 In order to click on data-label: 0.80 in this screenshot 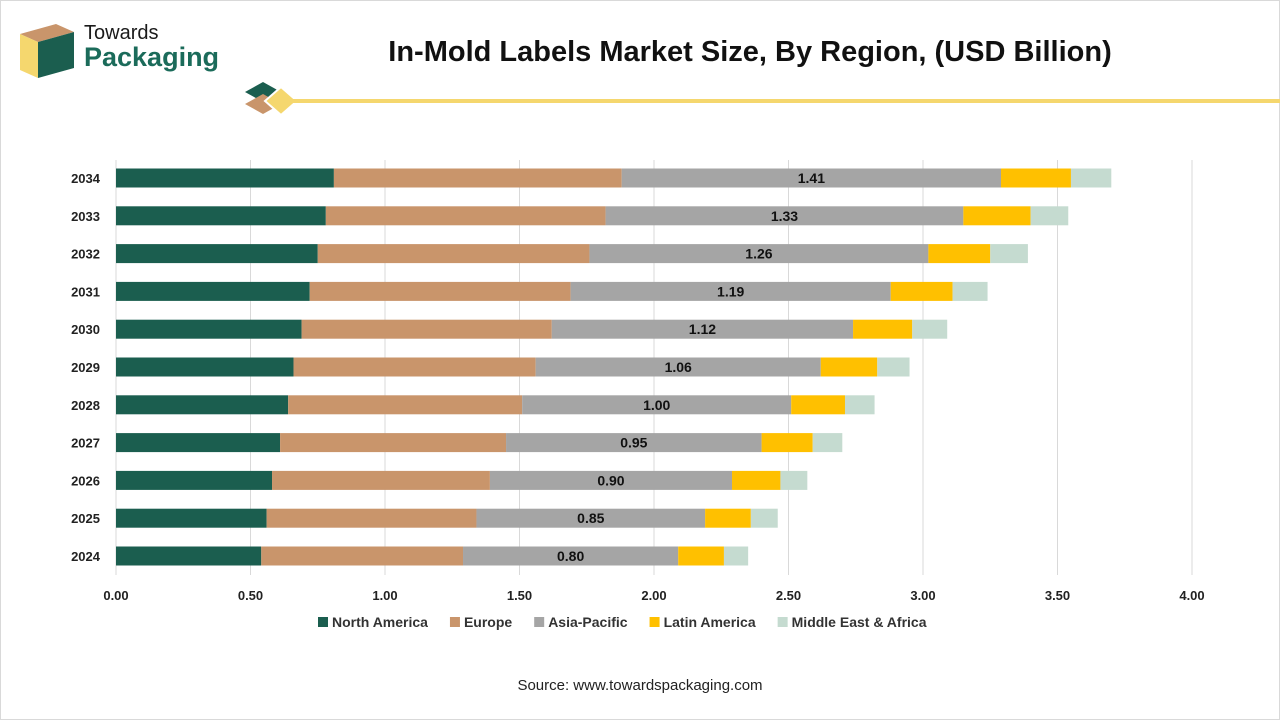, I will do `click(570, 556)`.